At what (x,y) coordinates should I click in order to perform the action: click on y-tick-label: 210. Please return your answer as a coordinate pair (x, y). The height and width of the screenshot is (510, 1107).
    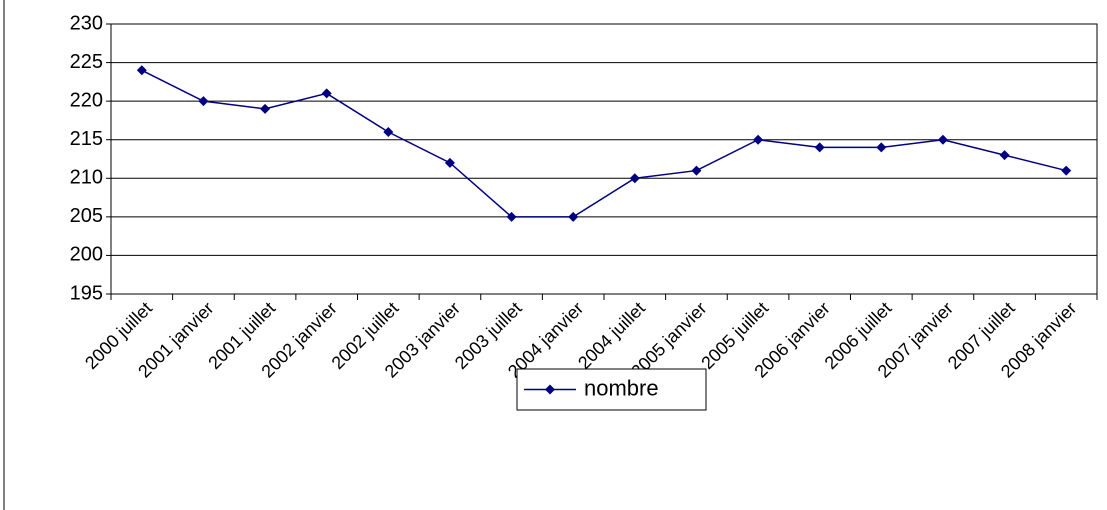
    Looking at the image, I should click on (86, 178).